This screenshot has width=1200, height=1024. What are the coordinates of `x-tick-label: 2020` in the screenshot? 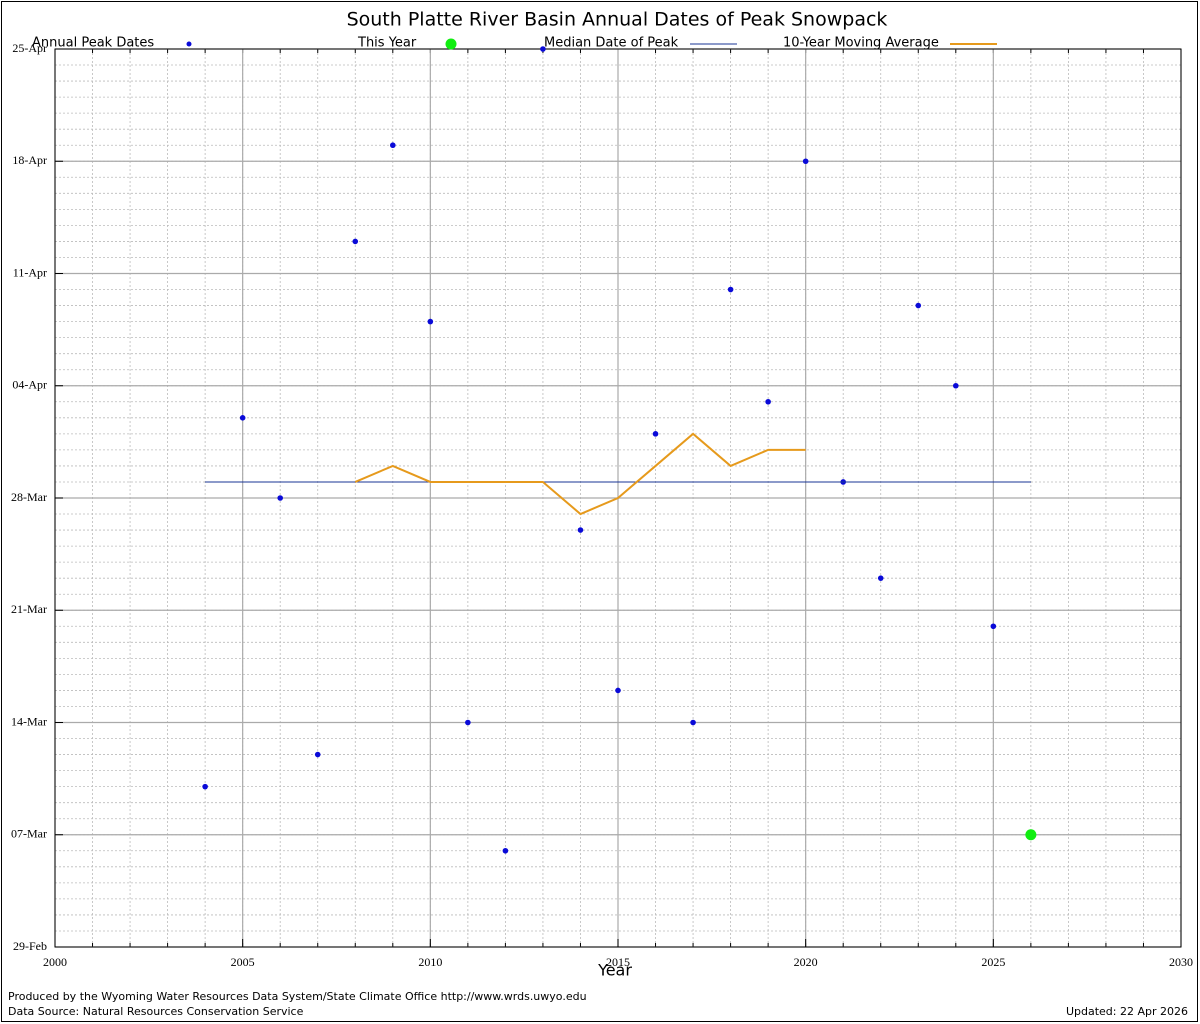 It's located at (806, 962).